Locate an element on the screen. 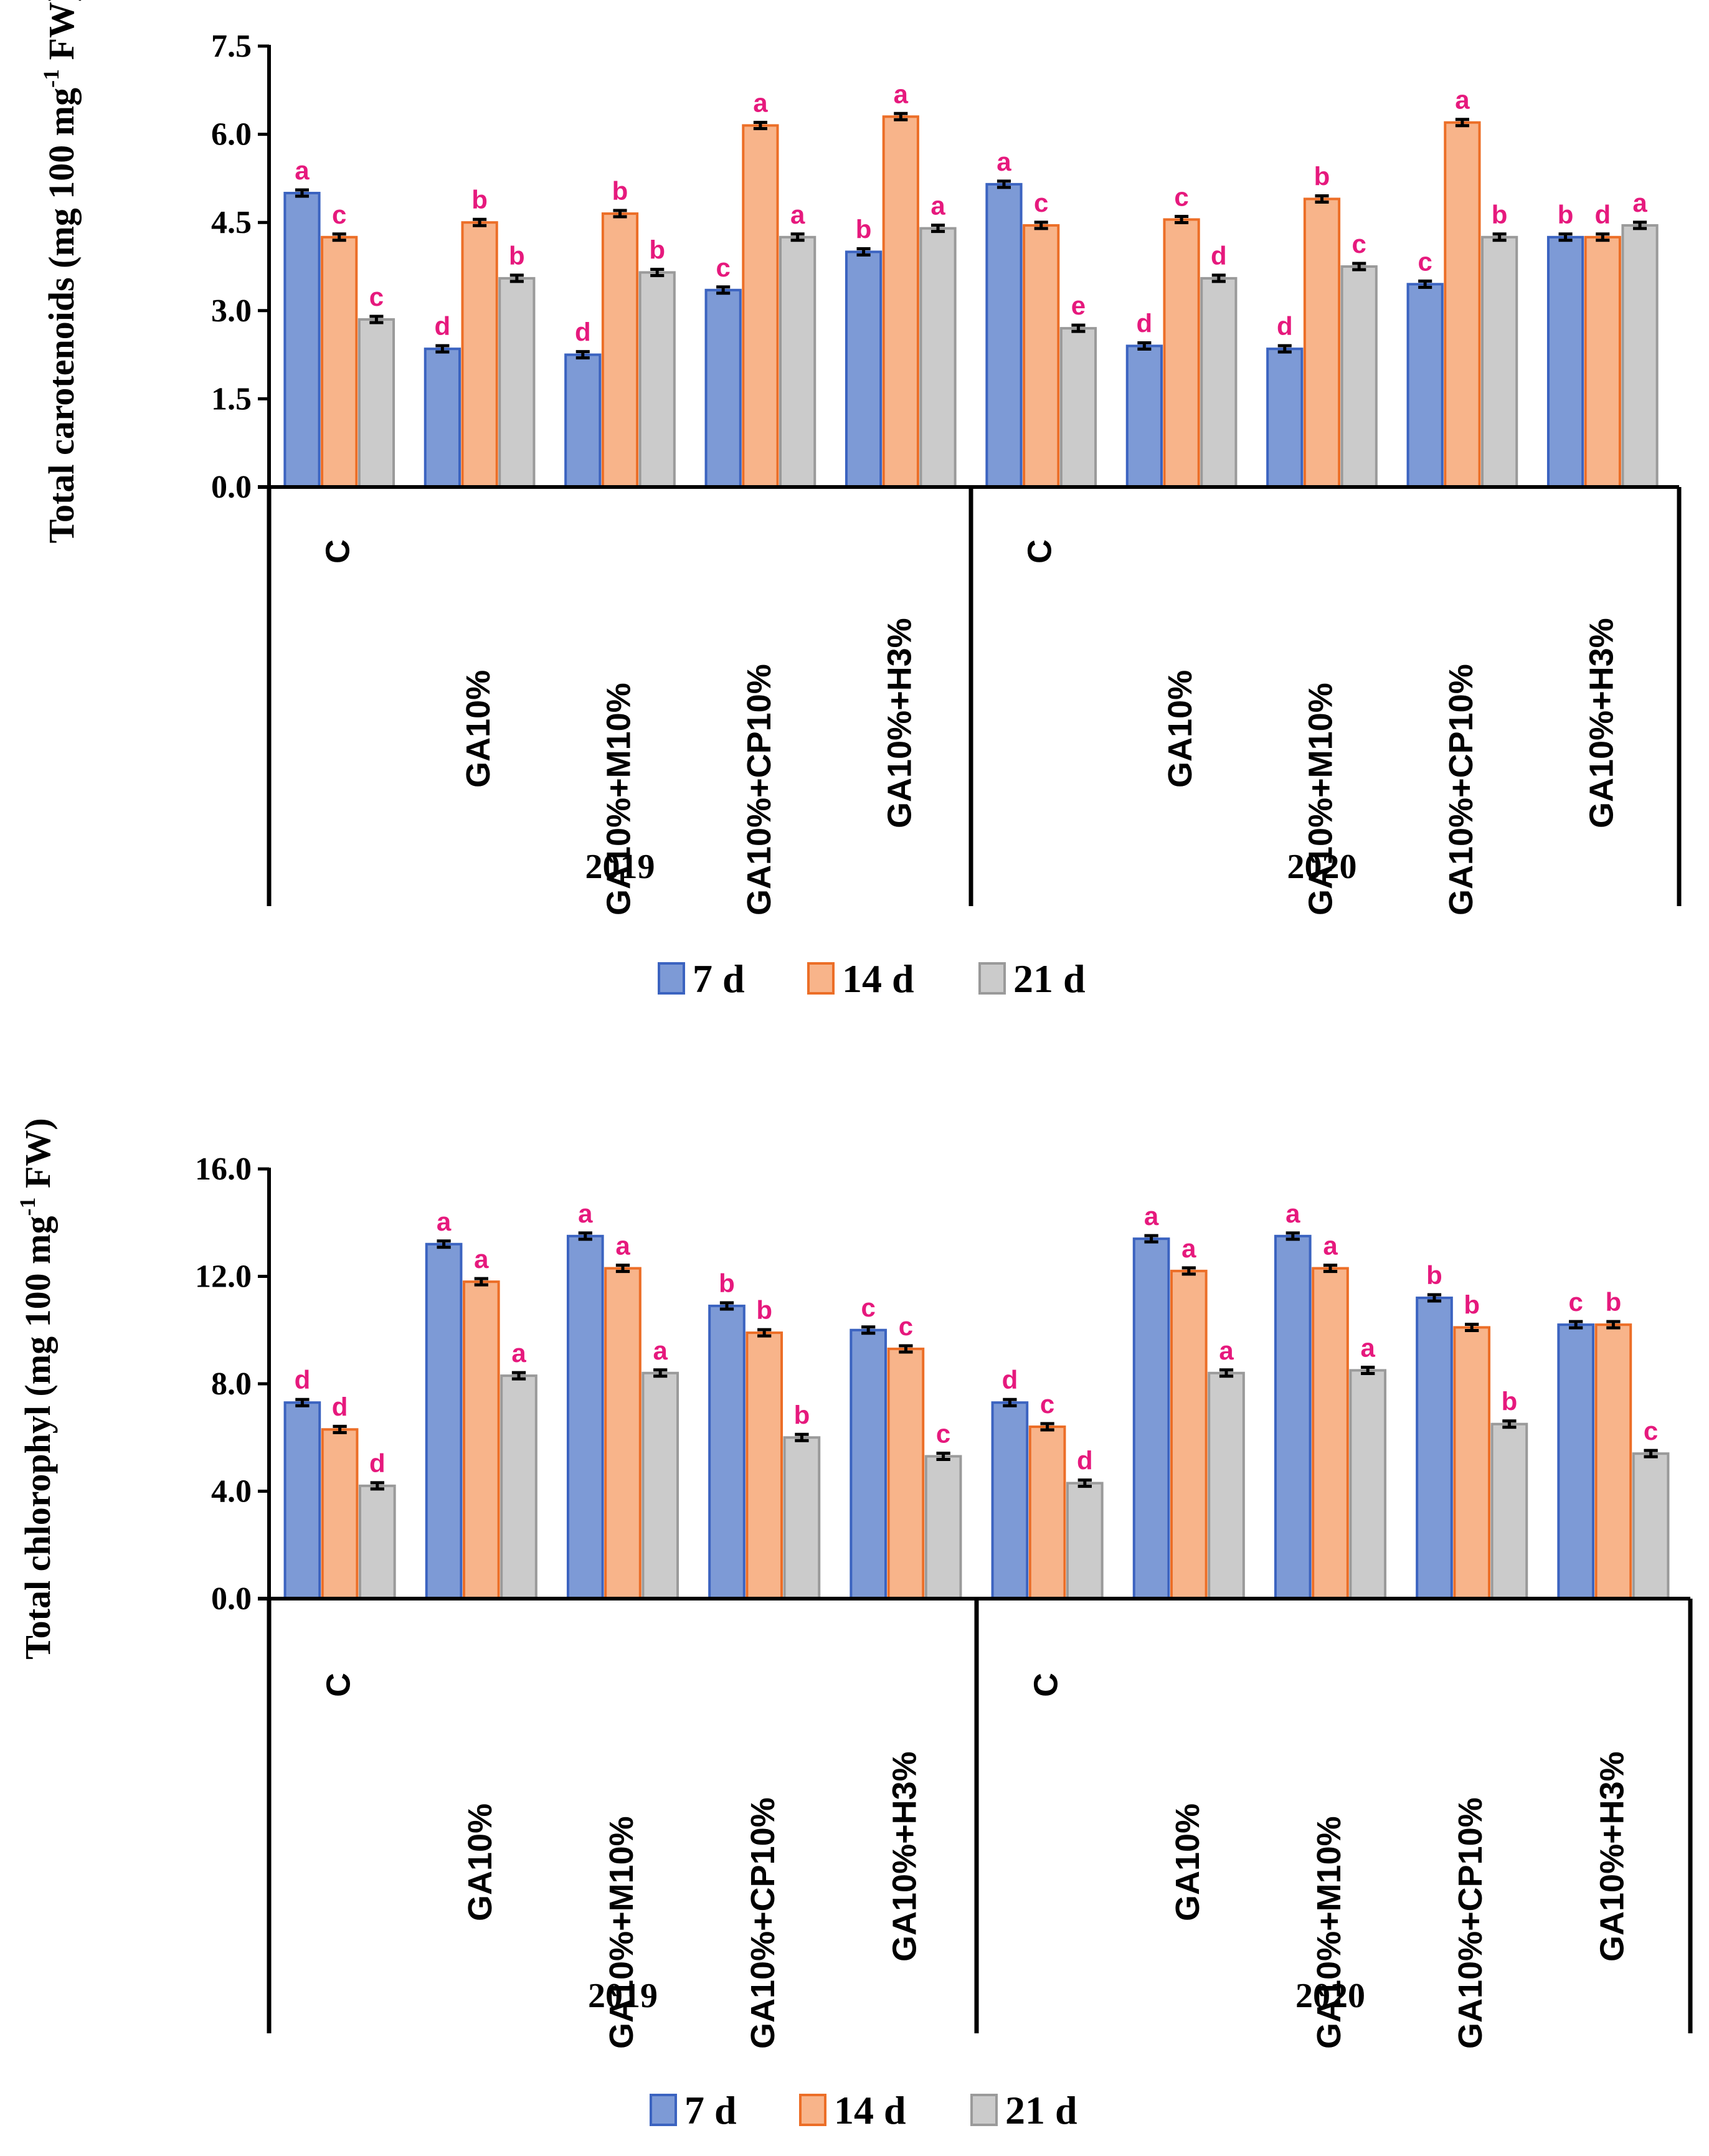  y-tick-label: 12.0 is located at coordinates (223, 1277).